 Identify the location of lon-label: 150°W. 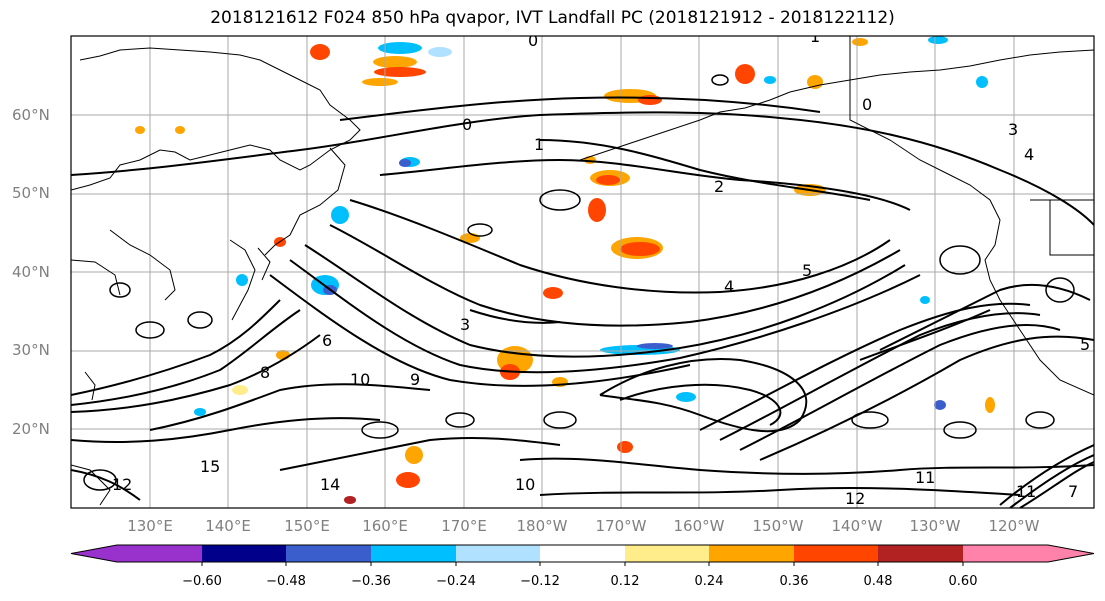
(778, 526).